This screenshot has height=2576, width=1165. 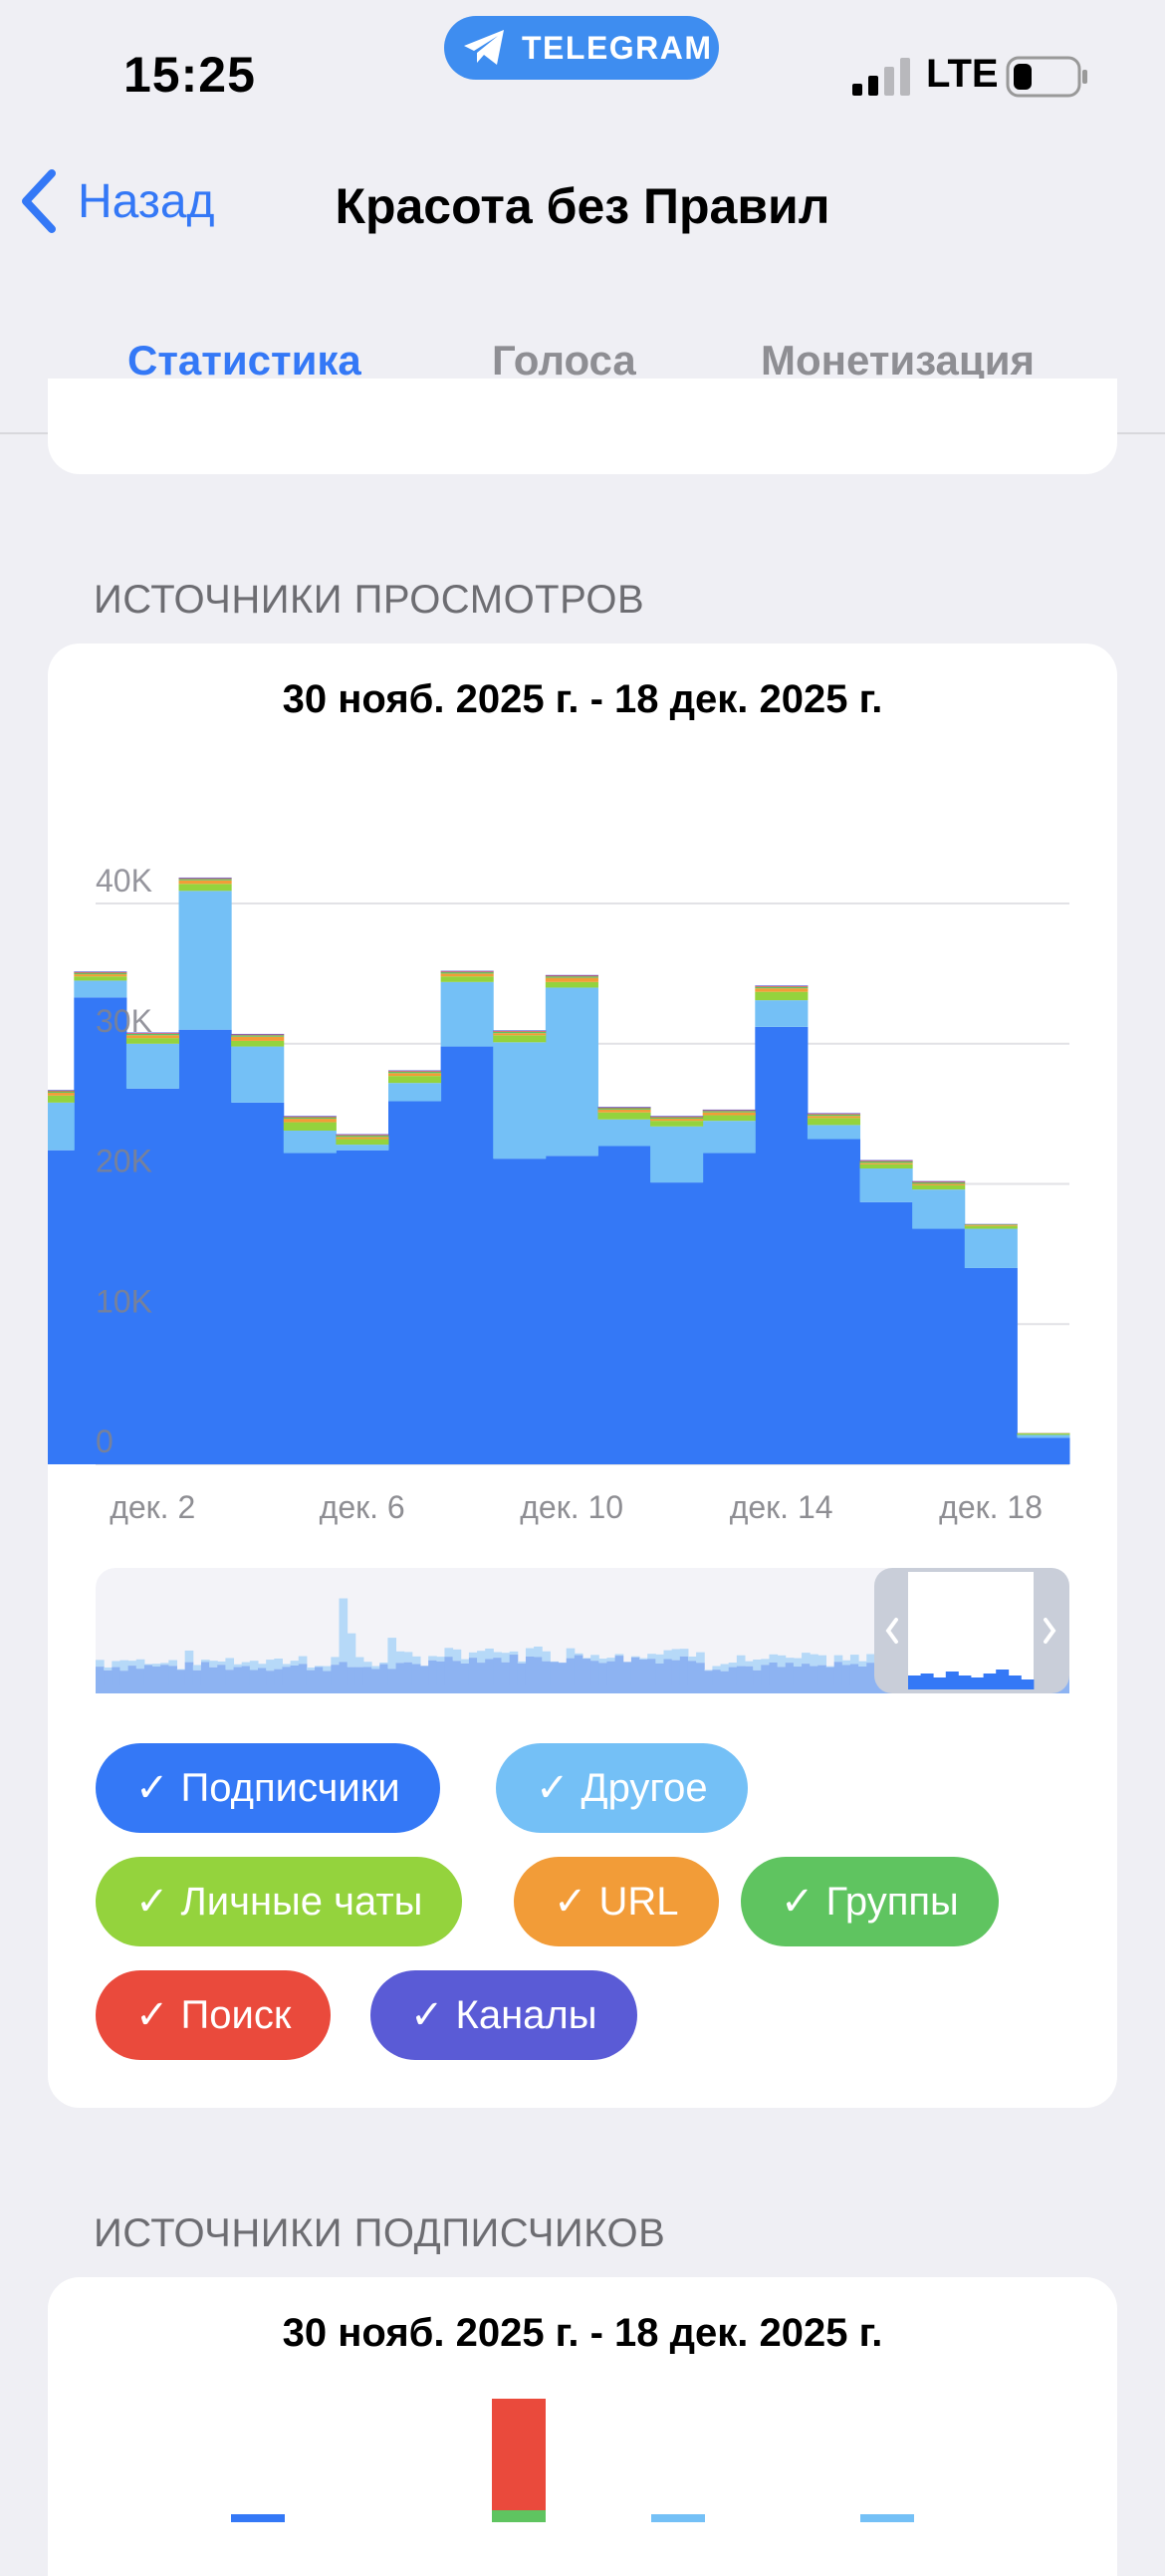 I want to click on filter-chip-private_chats: ✓ Личные чаты, so click(x=279, y=1901).